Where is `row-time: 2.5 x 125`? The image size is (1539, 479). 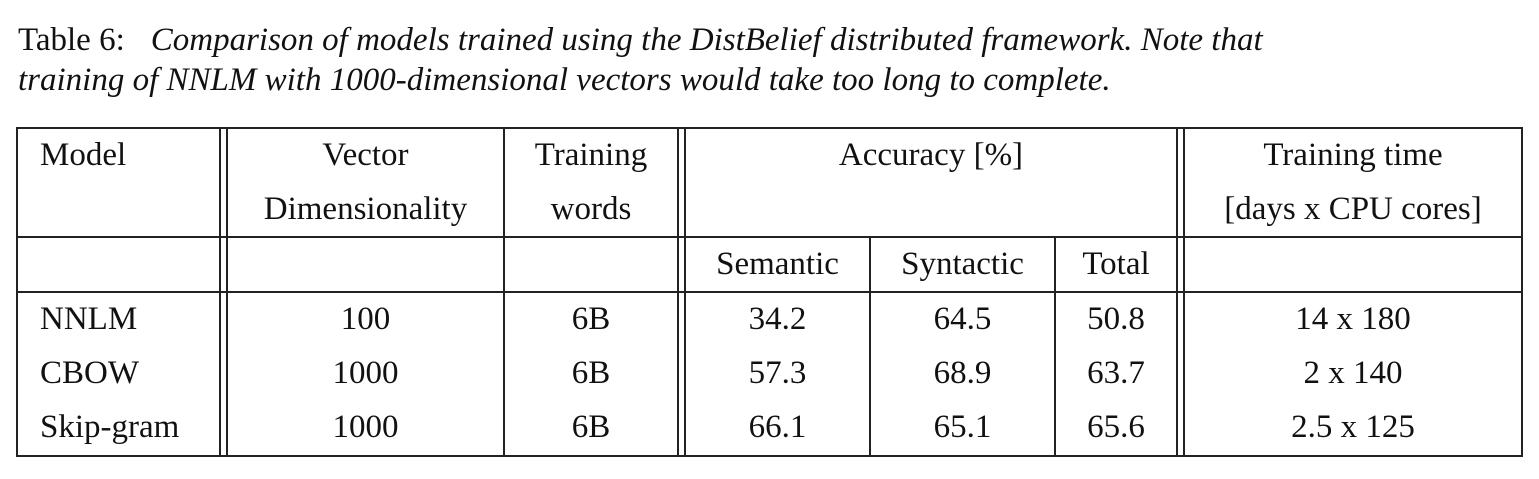
row-time: 2.5 x 125 is located at coordinates (1353, 427).